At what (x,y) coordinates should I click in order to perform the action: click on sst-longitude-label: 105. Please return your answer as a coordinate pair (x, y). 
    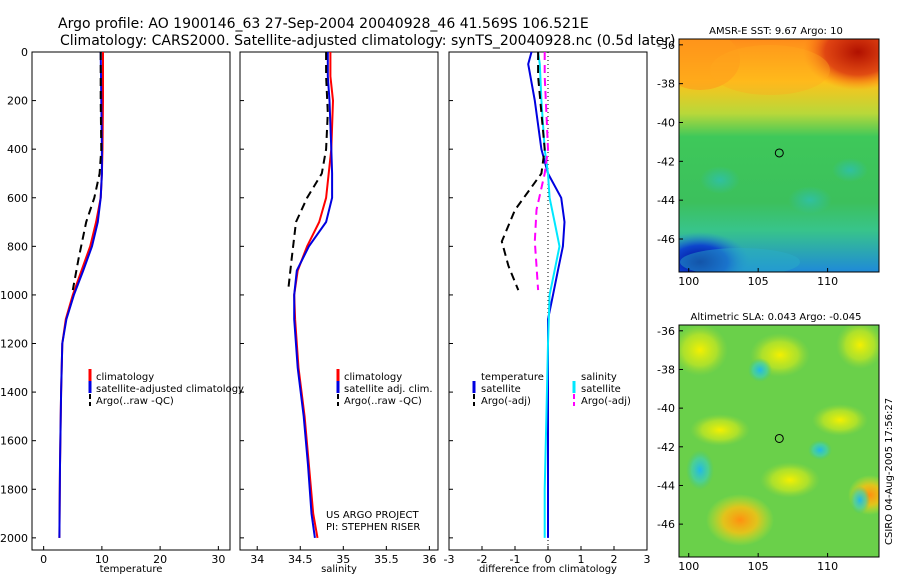
    Looking at the image, I should click on (758, 281).